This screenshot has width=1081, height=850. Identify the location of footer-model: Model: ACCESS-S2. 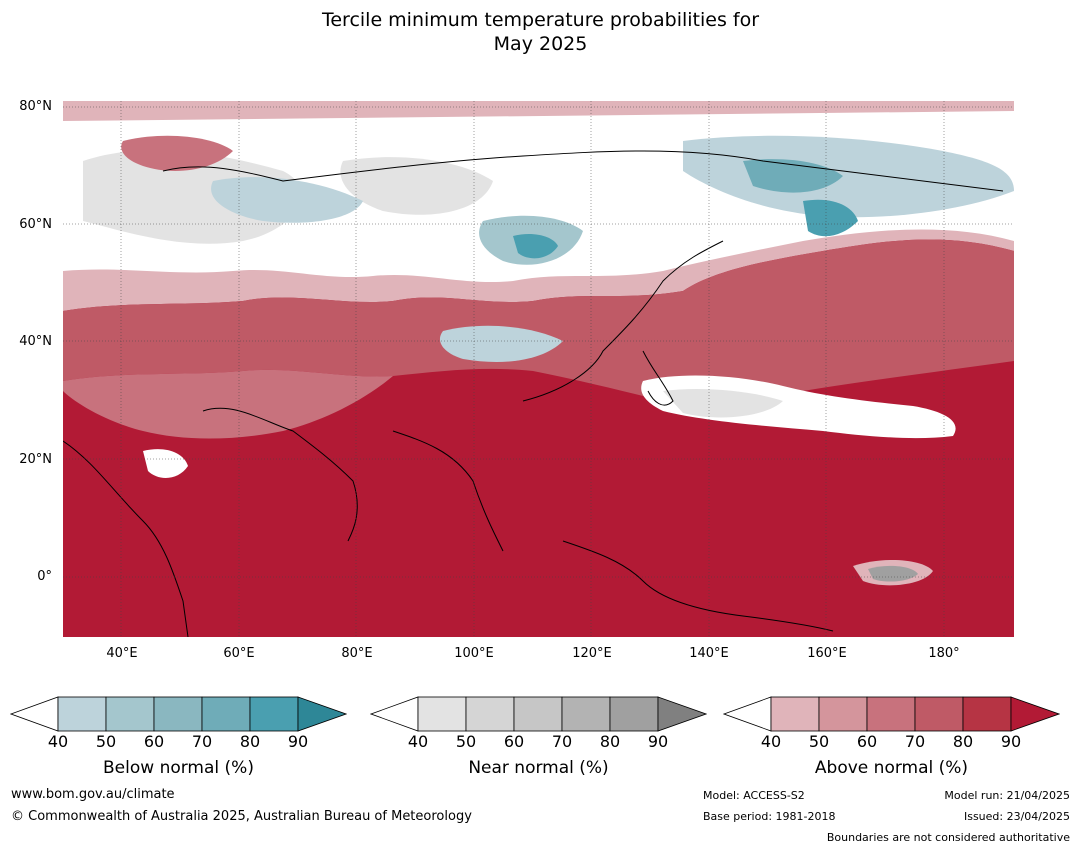
(754, 795).